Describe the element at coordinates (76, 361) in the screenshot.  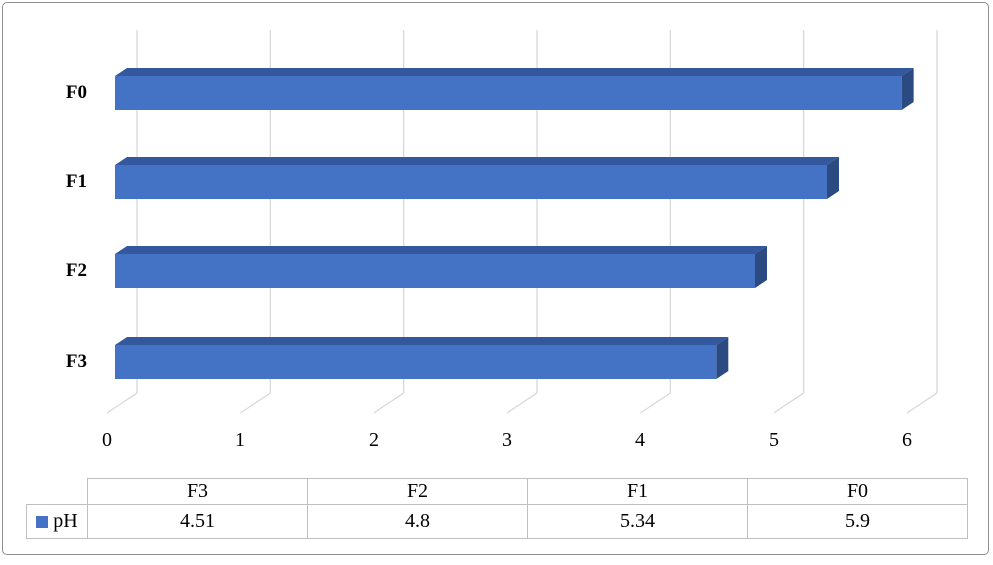
I see `category-label-f3: F3` at that location.